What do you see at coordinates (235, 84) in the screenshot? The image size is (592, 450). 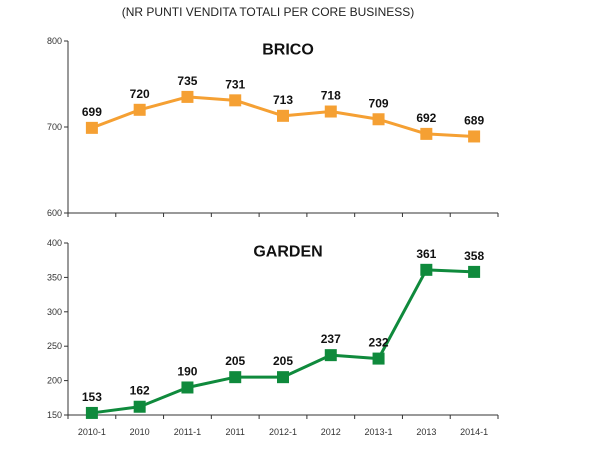 I see `data-label: 731` at bounding box center [235, 84].